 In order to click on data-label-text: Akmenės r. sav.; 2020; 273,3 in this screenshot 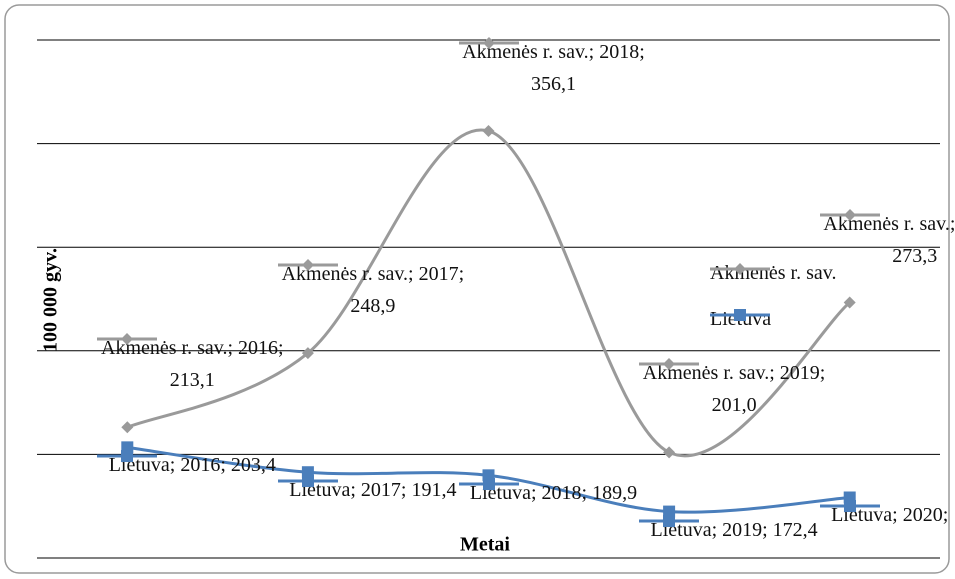, I will do `click(889, 239)`.